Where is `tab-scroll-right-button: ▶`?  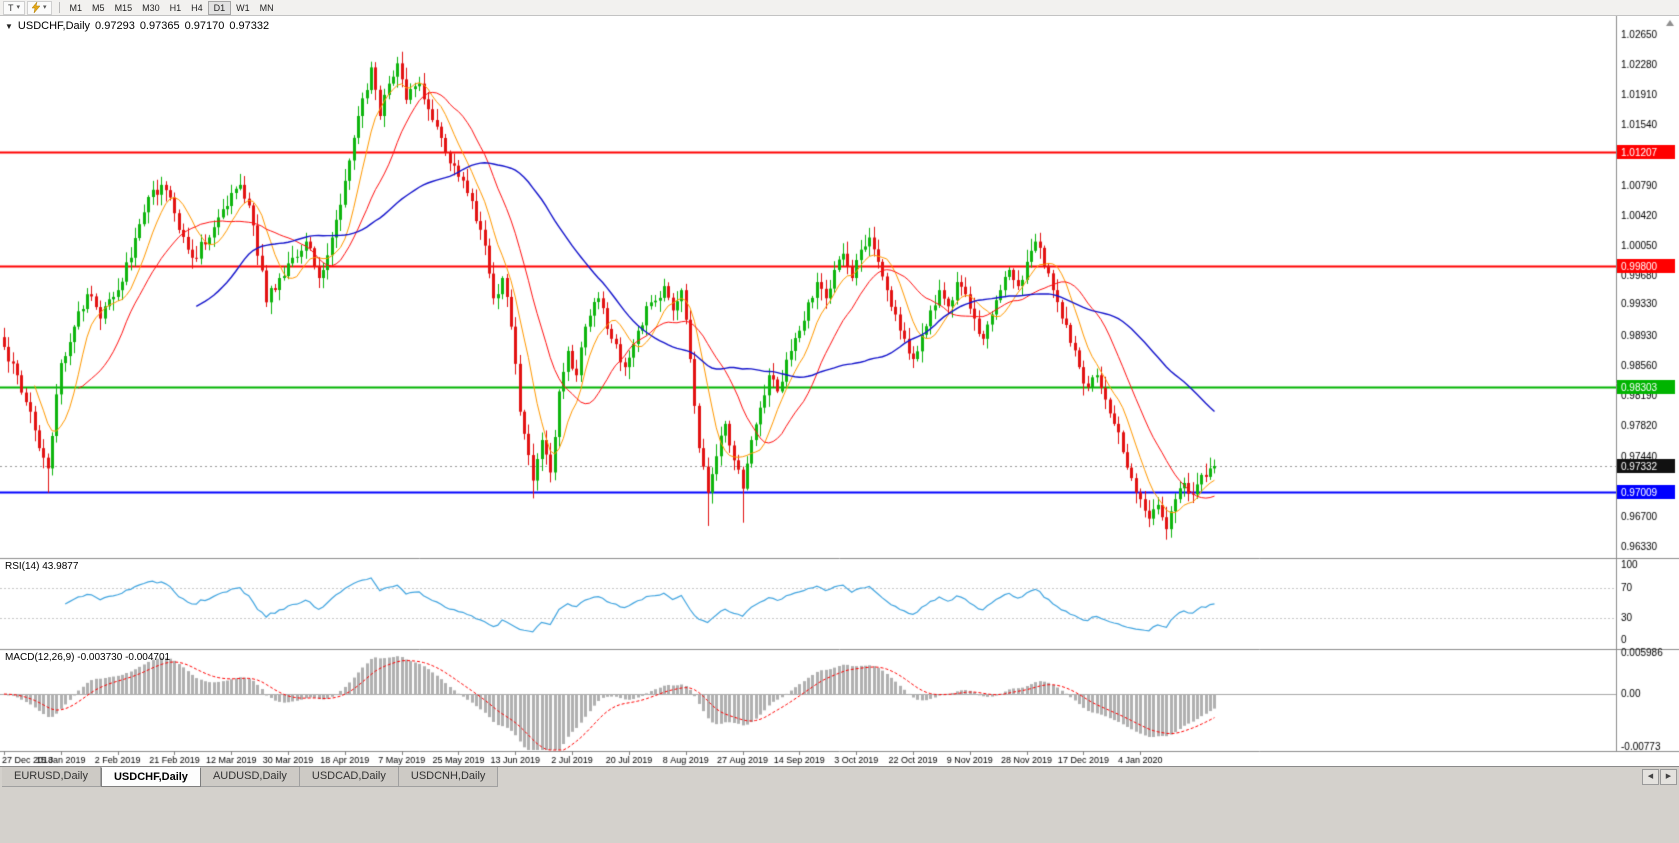
tab-scroll-right-button: ▶ is located at coordinates (1668, 777).